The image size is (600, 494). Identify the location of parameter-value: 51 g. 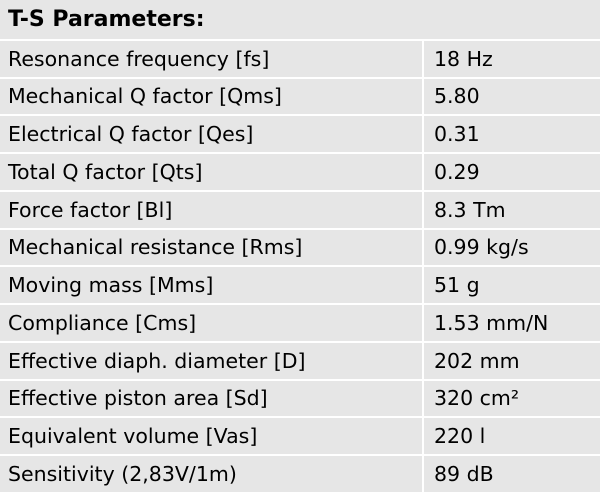
(512, 286).